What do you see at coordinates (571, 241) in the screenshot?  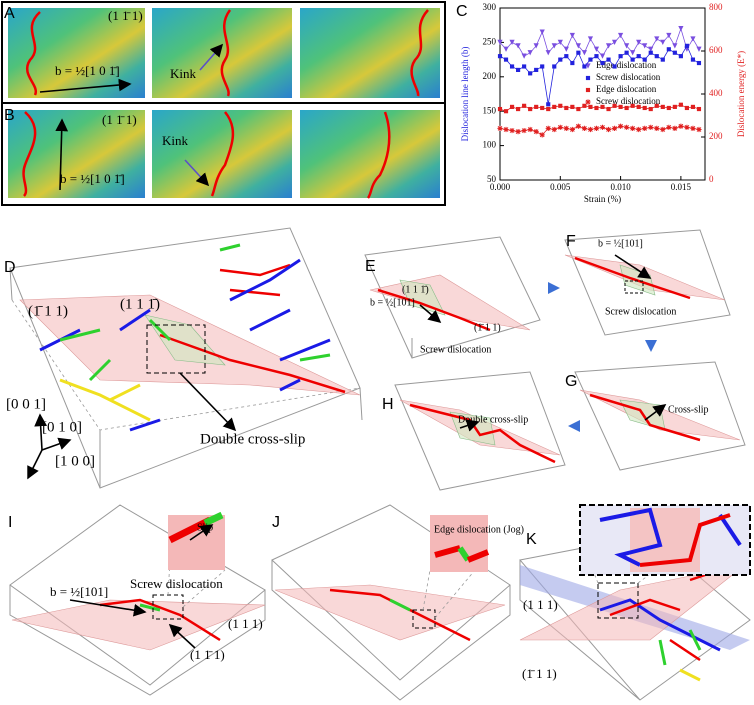 I see `panel-label: F` at bounding box center [571, 241].